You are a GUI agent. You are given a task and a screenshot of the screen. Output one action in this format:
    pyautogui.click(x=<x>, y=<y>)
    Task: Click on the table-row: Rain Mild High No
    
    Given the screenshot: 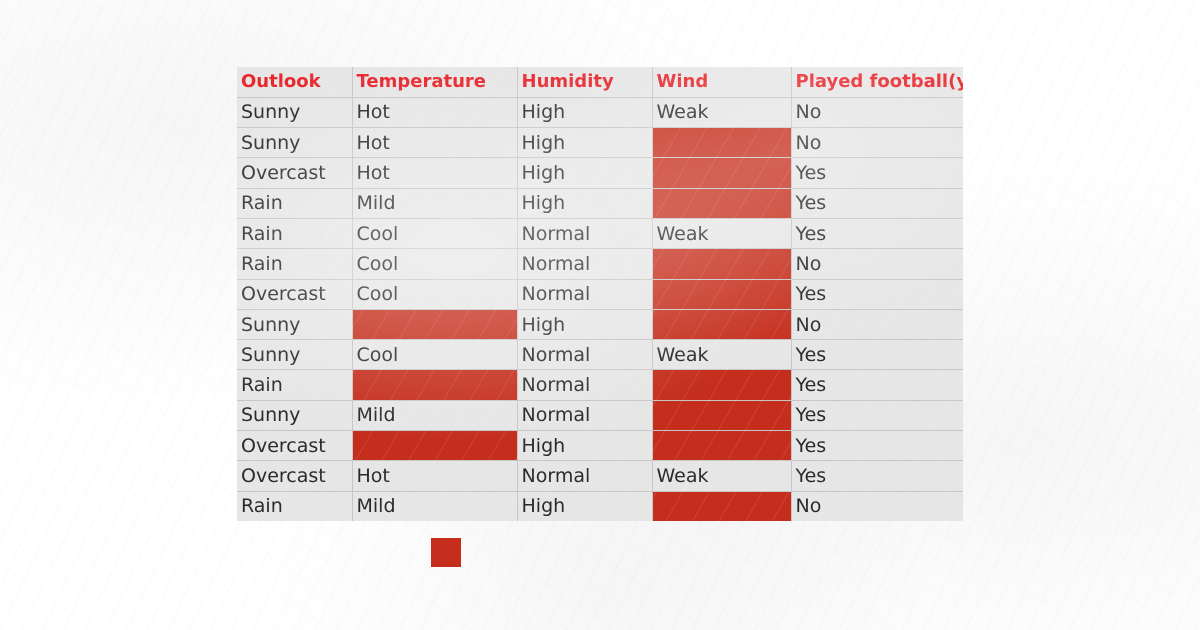 What is the action you would take?
    pyautogui.click(x=600, y=506)
    